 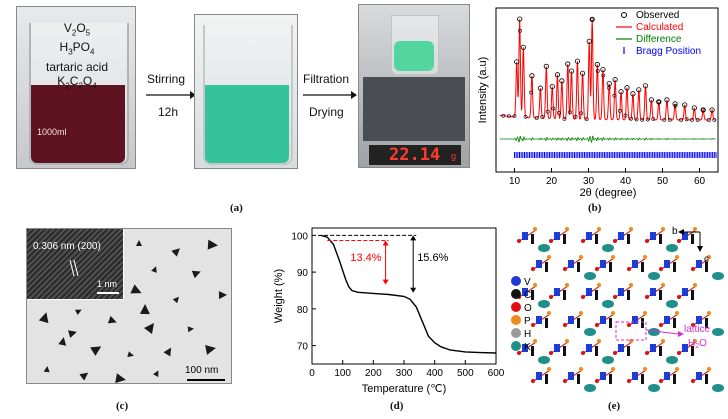 I want to click on reagent-tartaric-acid: tartaric acid, so click(x=77, y=66).